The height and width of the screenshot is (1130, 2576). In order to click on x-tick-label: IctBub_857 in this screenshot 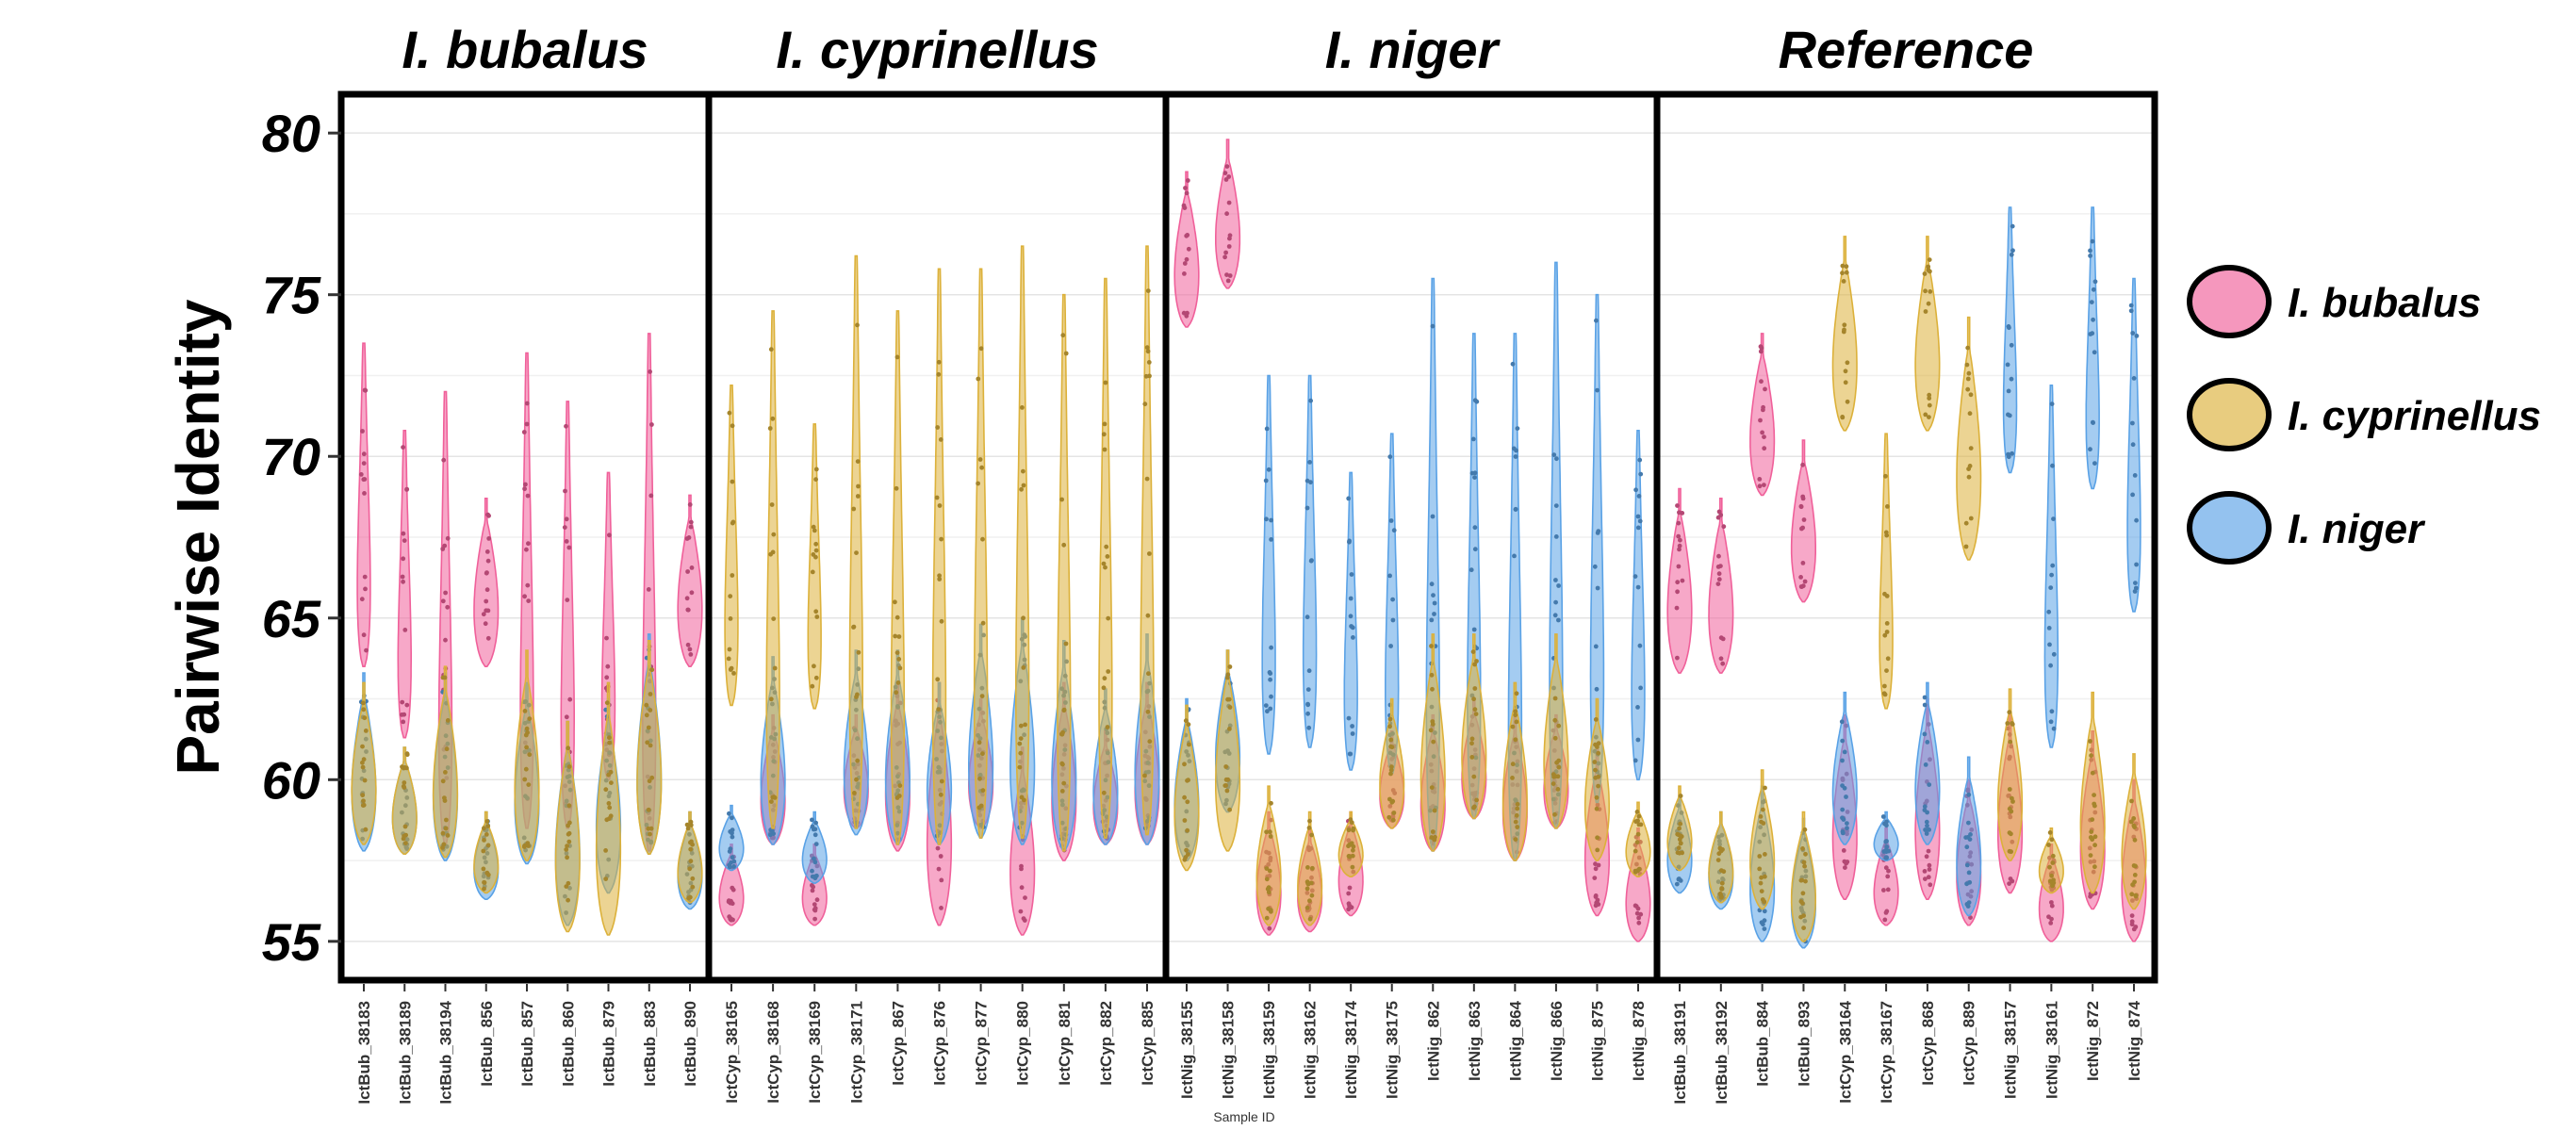, I will do `click(527, 1044)`.